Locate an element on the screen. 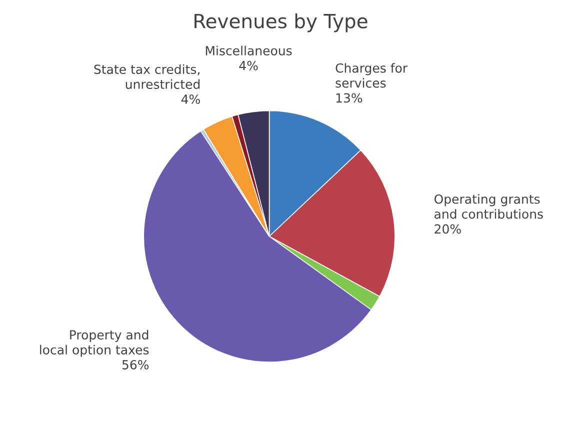 The height and width of the screenshot is (446, 561). slice-label: State tax credits, unrestricted is located at coordinates (147, 76).